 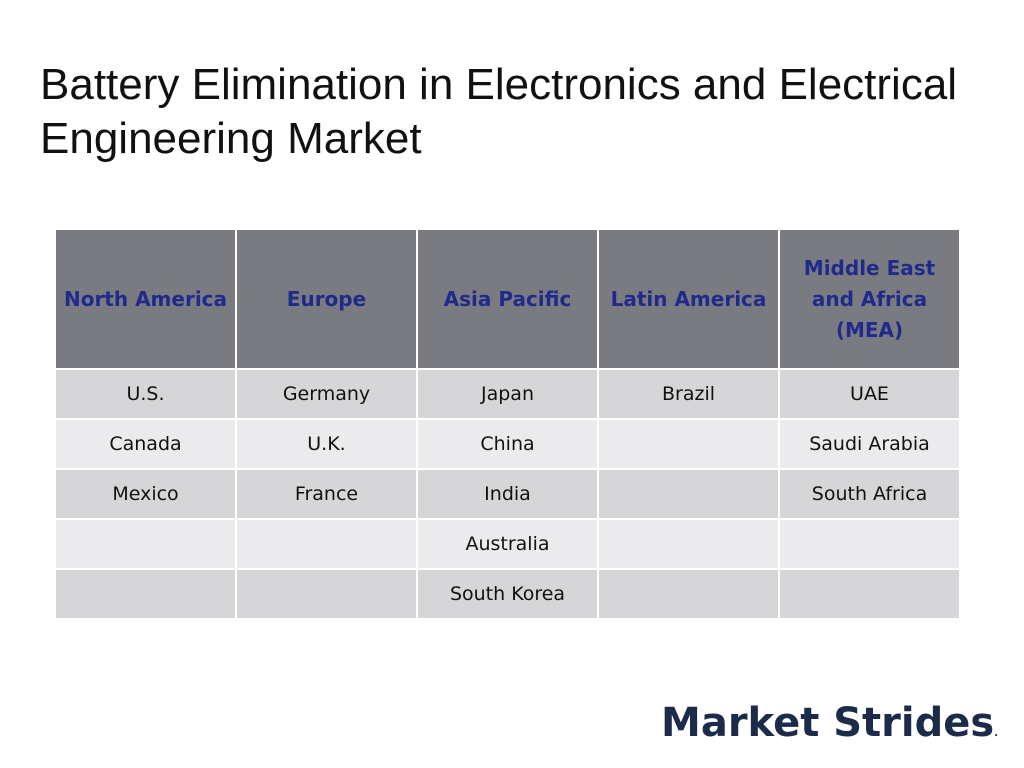 What do you see at coordinates (869, 494) in the screenshot?
I see `table-cell: South Africa` at bounding box center [869, 494].